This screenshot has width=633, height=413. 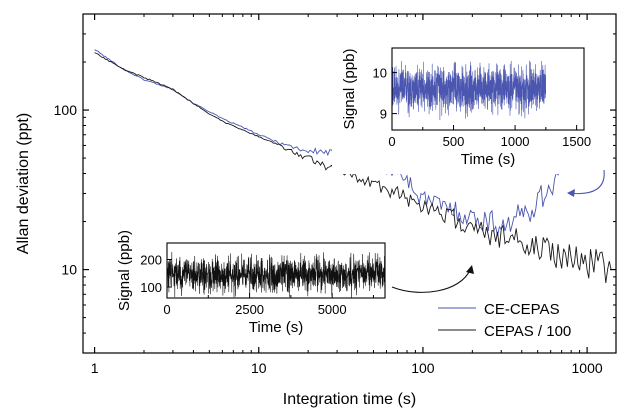 What do you see at coordinates (423, 368) in the screenshot?
I see `x-tick-label: 100` at bounding box center [423, 368].